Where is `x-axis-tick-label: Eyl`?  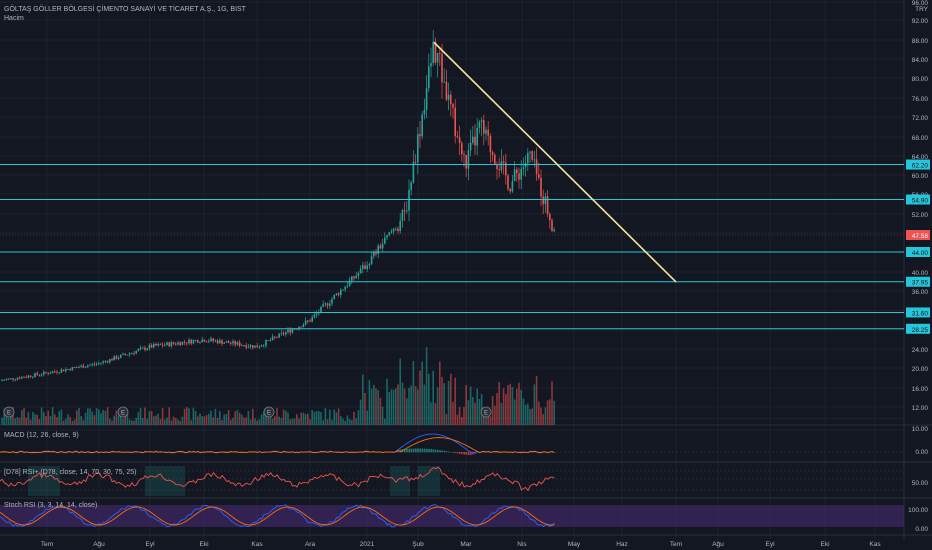 x-axis-tick-label: Eyl is located at coordinates (770, 544).